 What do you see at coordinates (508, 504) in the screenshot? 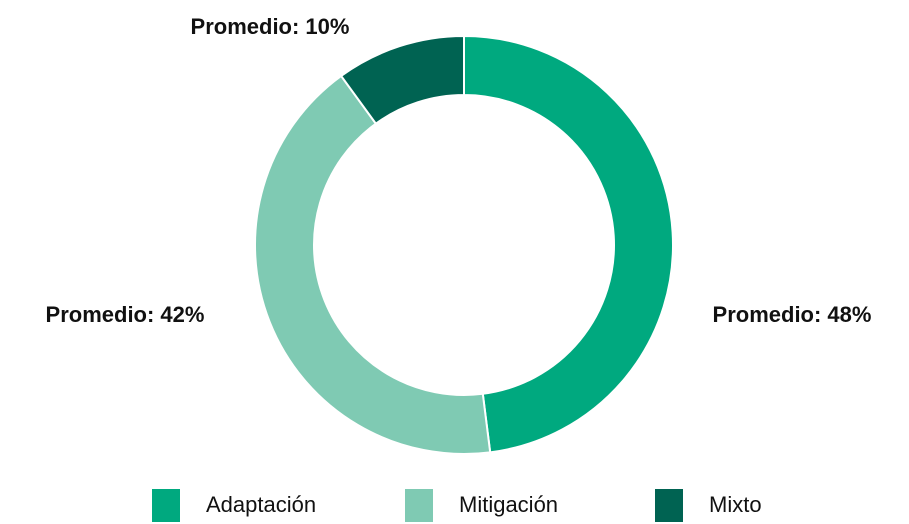
I see `legend-label: Mitigación` at bounding box center [508, 504].